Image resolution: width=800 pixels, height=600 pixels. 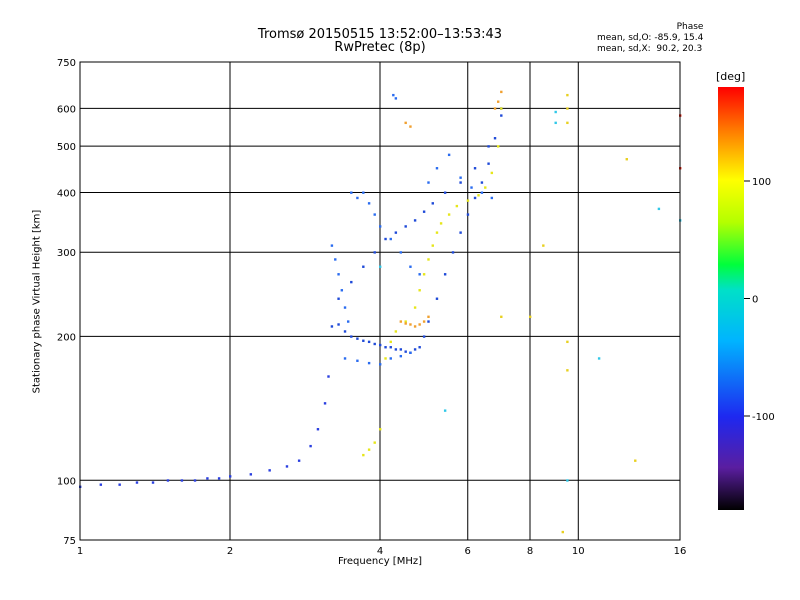 I want to click on x-tick-label: 8, so click(x=530, y=551).